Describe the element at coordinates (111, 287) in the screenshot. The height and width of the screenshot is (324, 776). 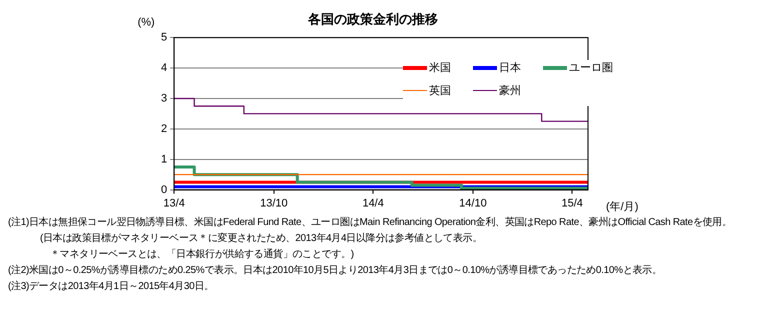
I see `text: (注3)データは2013年4月1日～2015年4月30日。` at that location.